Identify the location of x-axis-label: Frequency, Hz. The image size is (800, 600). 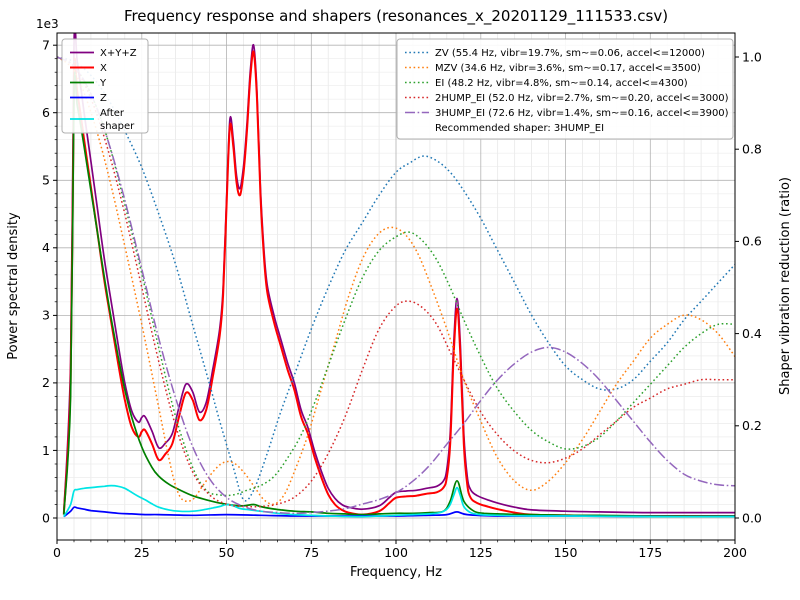
(396, 572).